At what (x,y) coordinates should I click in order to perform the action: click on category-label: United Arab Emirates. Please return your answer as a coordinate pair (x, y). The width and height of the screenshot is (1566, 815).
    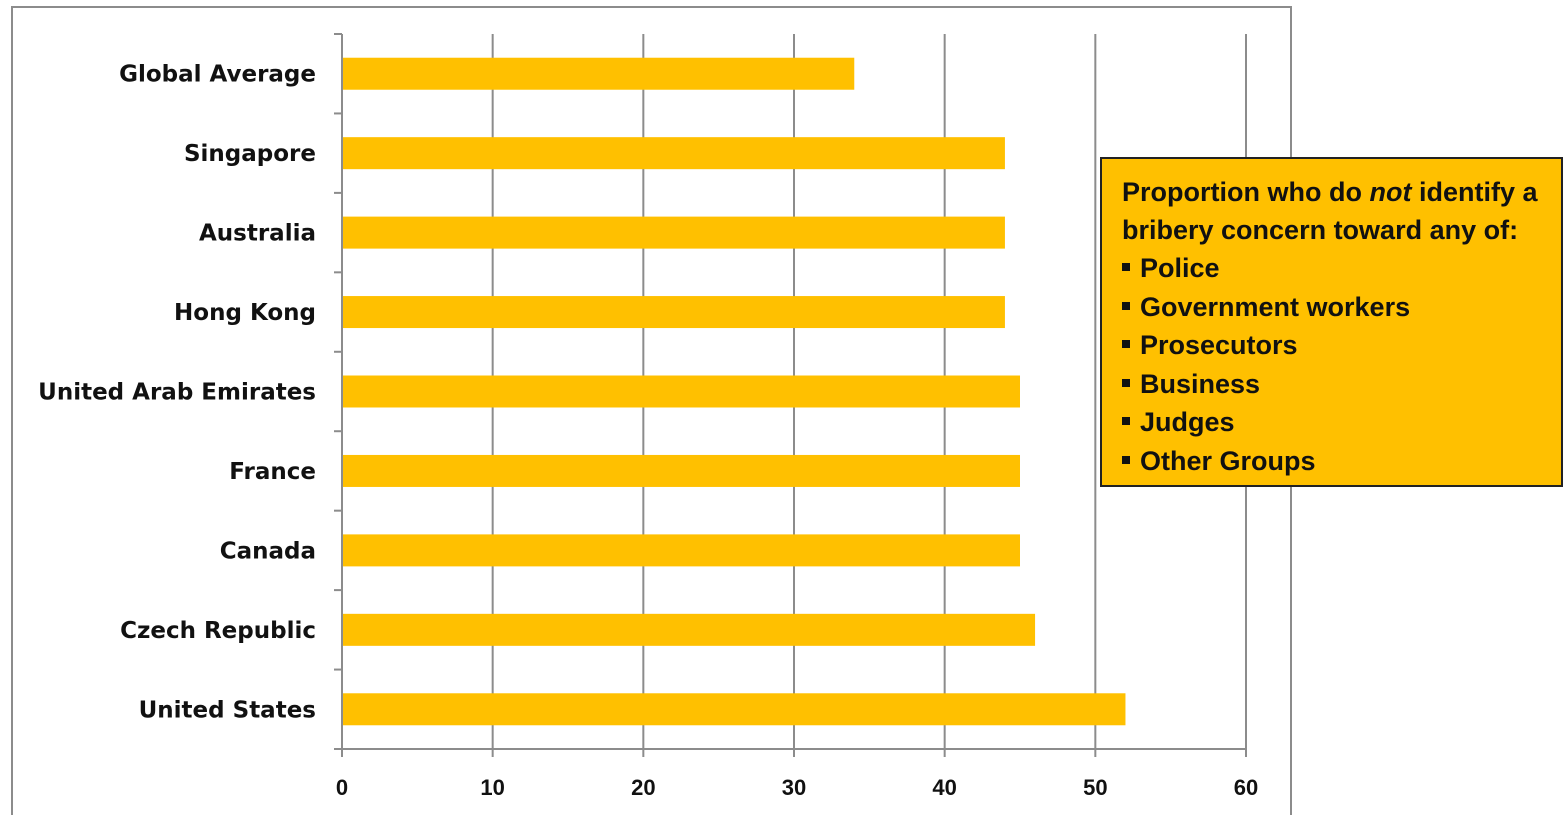
    Looking at the image, I should click on (177, 393).